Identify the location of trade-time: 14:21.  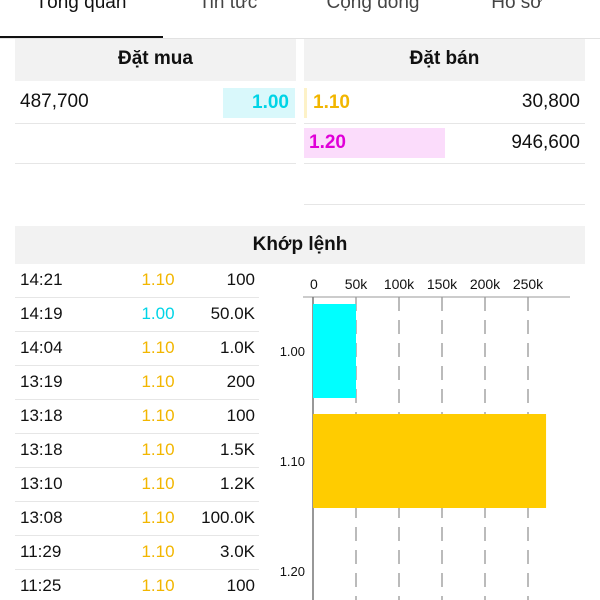
(41, 279).